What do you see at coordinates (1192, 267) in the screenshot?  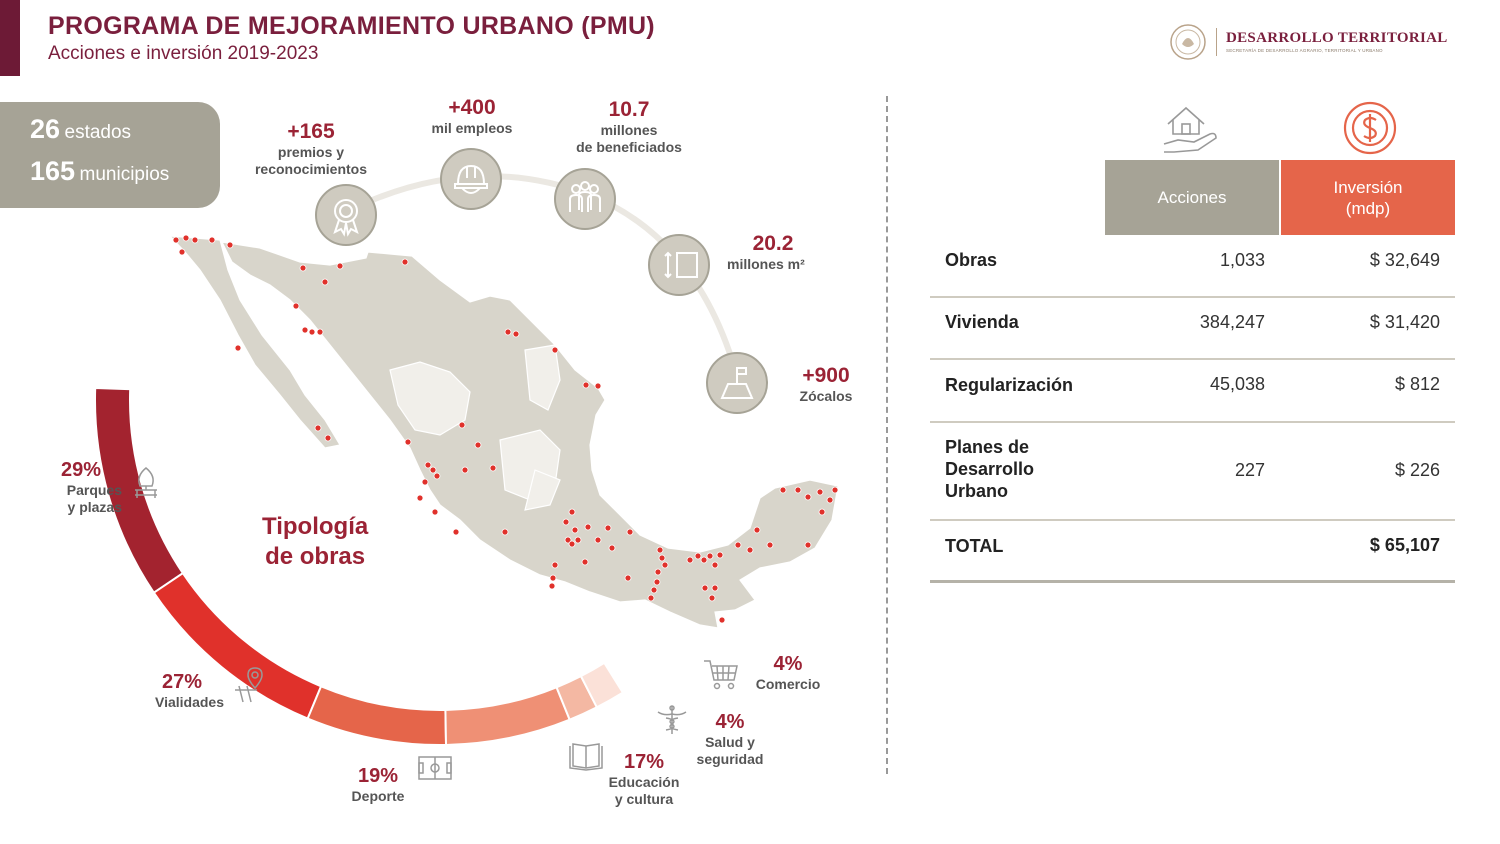 I see `table-row: Obras 1,033 $ 32,649` at bounding box center [1192, 267].